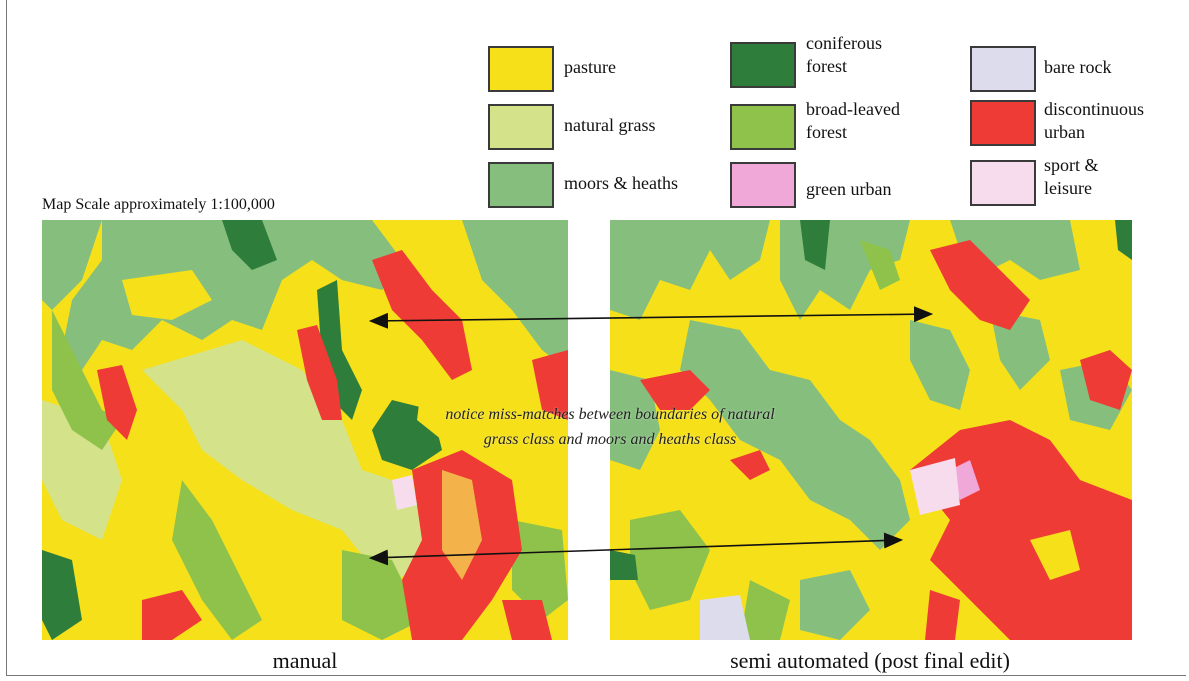  Describe the element at coordinates (870, 660) in the screenshot. I see `caption-semi-automated: semi automated (post final edit)` at that location.